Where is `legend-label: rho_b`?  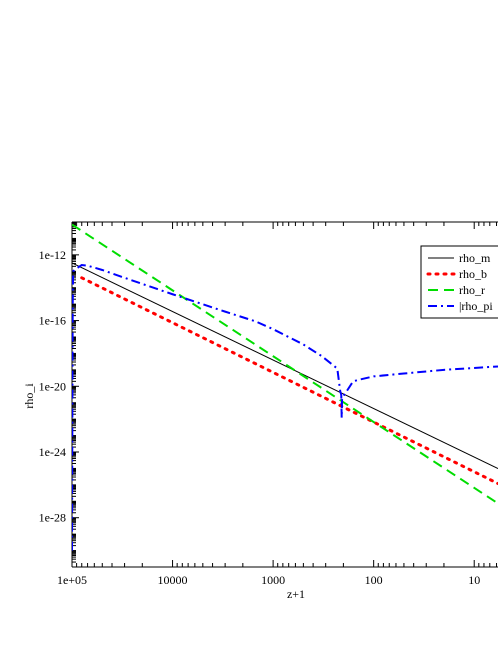
legend-label: rho_b is located at coordinates (473, 274).